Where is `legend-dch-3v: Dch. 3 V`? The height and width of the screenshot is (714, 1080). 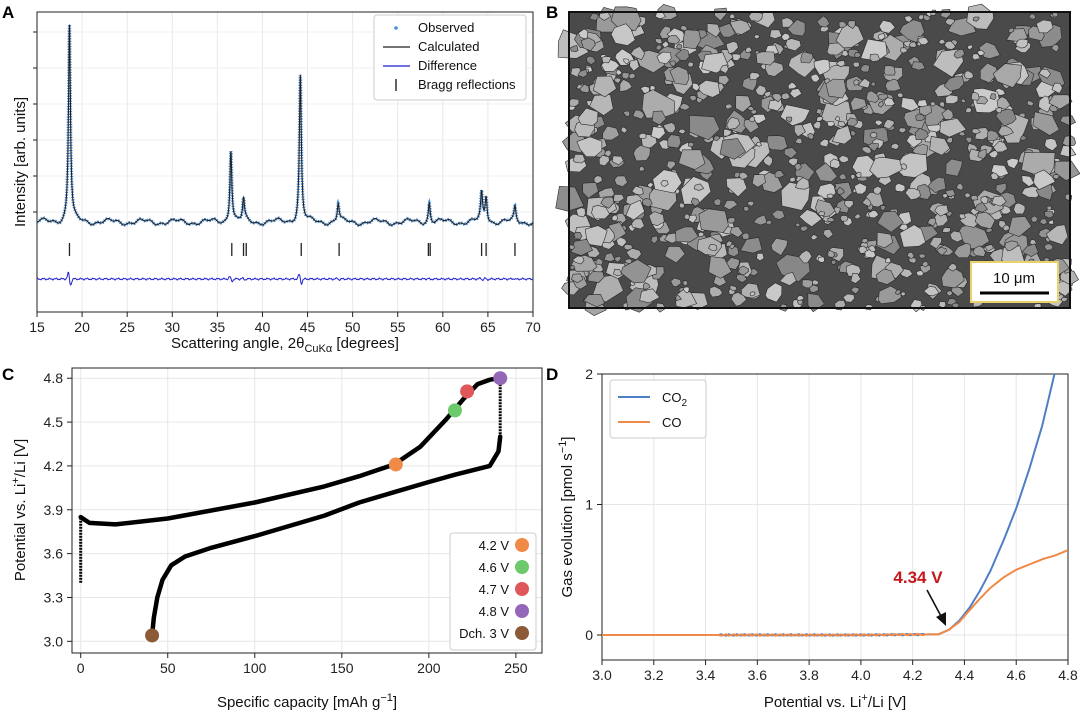
legend-dch-3v: Dch. 3 V is located at coordinates (484, 633).